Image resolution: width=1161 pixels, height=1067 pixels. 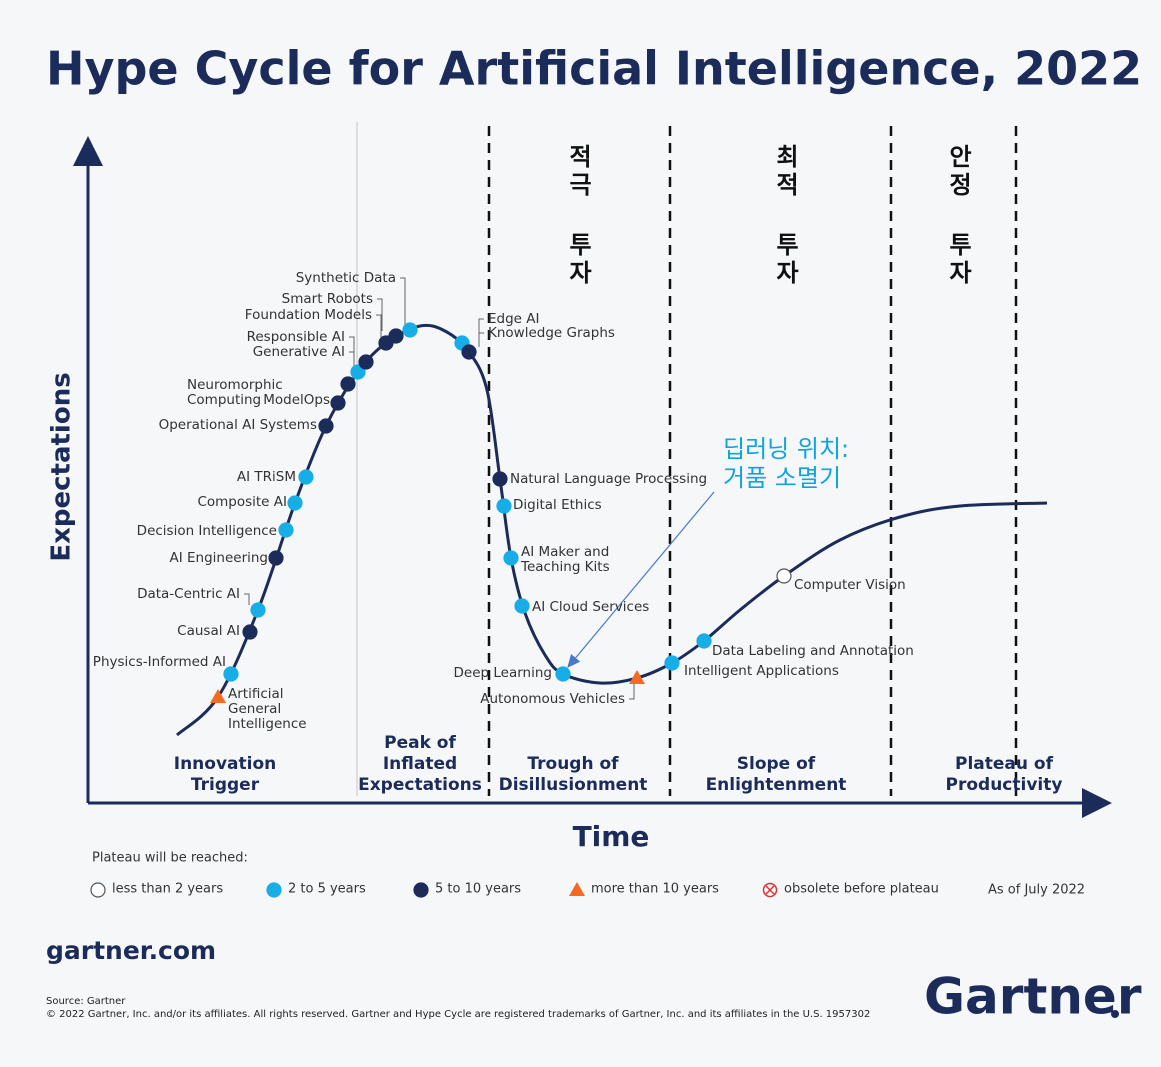 What do you see at coordinates (267, 724) in the screenshot?
I see `technology-label: Intelligence` at bounding box center [267, 724].